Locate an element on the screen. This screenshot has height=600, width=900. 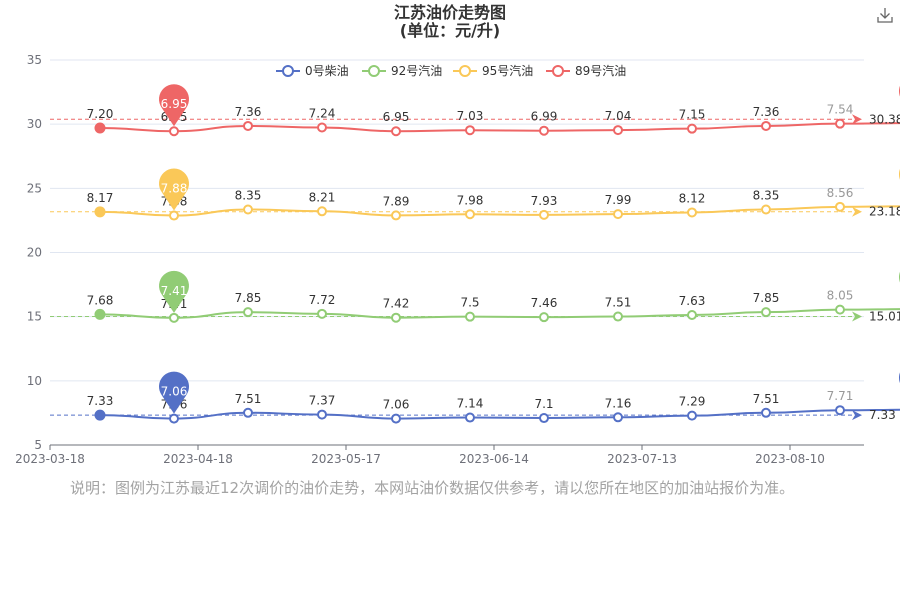
data-label: 6.99 is located at coordinates (544, 117).